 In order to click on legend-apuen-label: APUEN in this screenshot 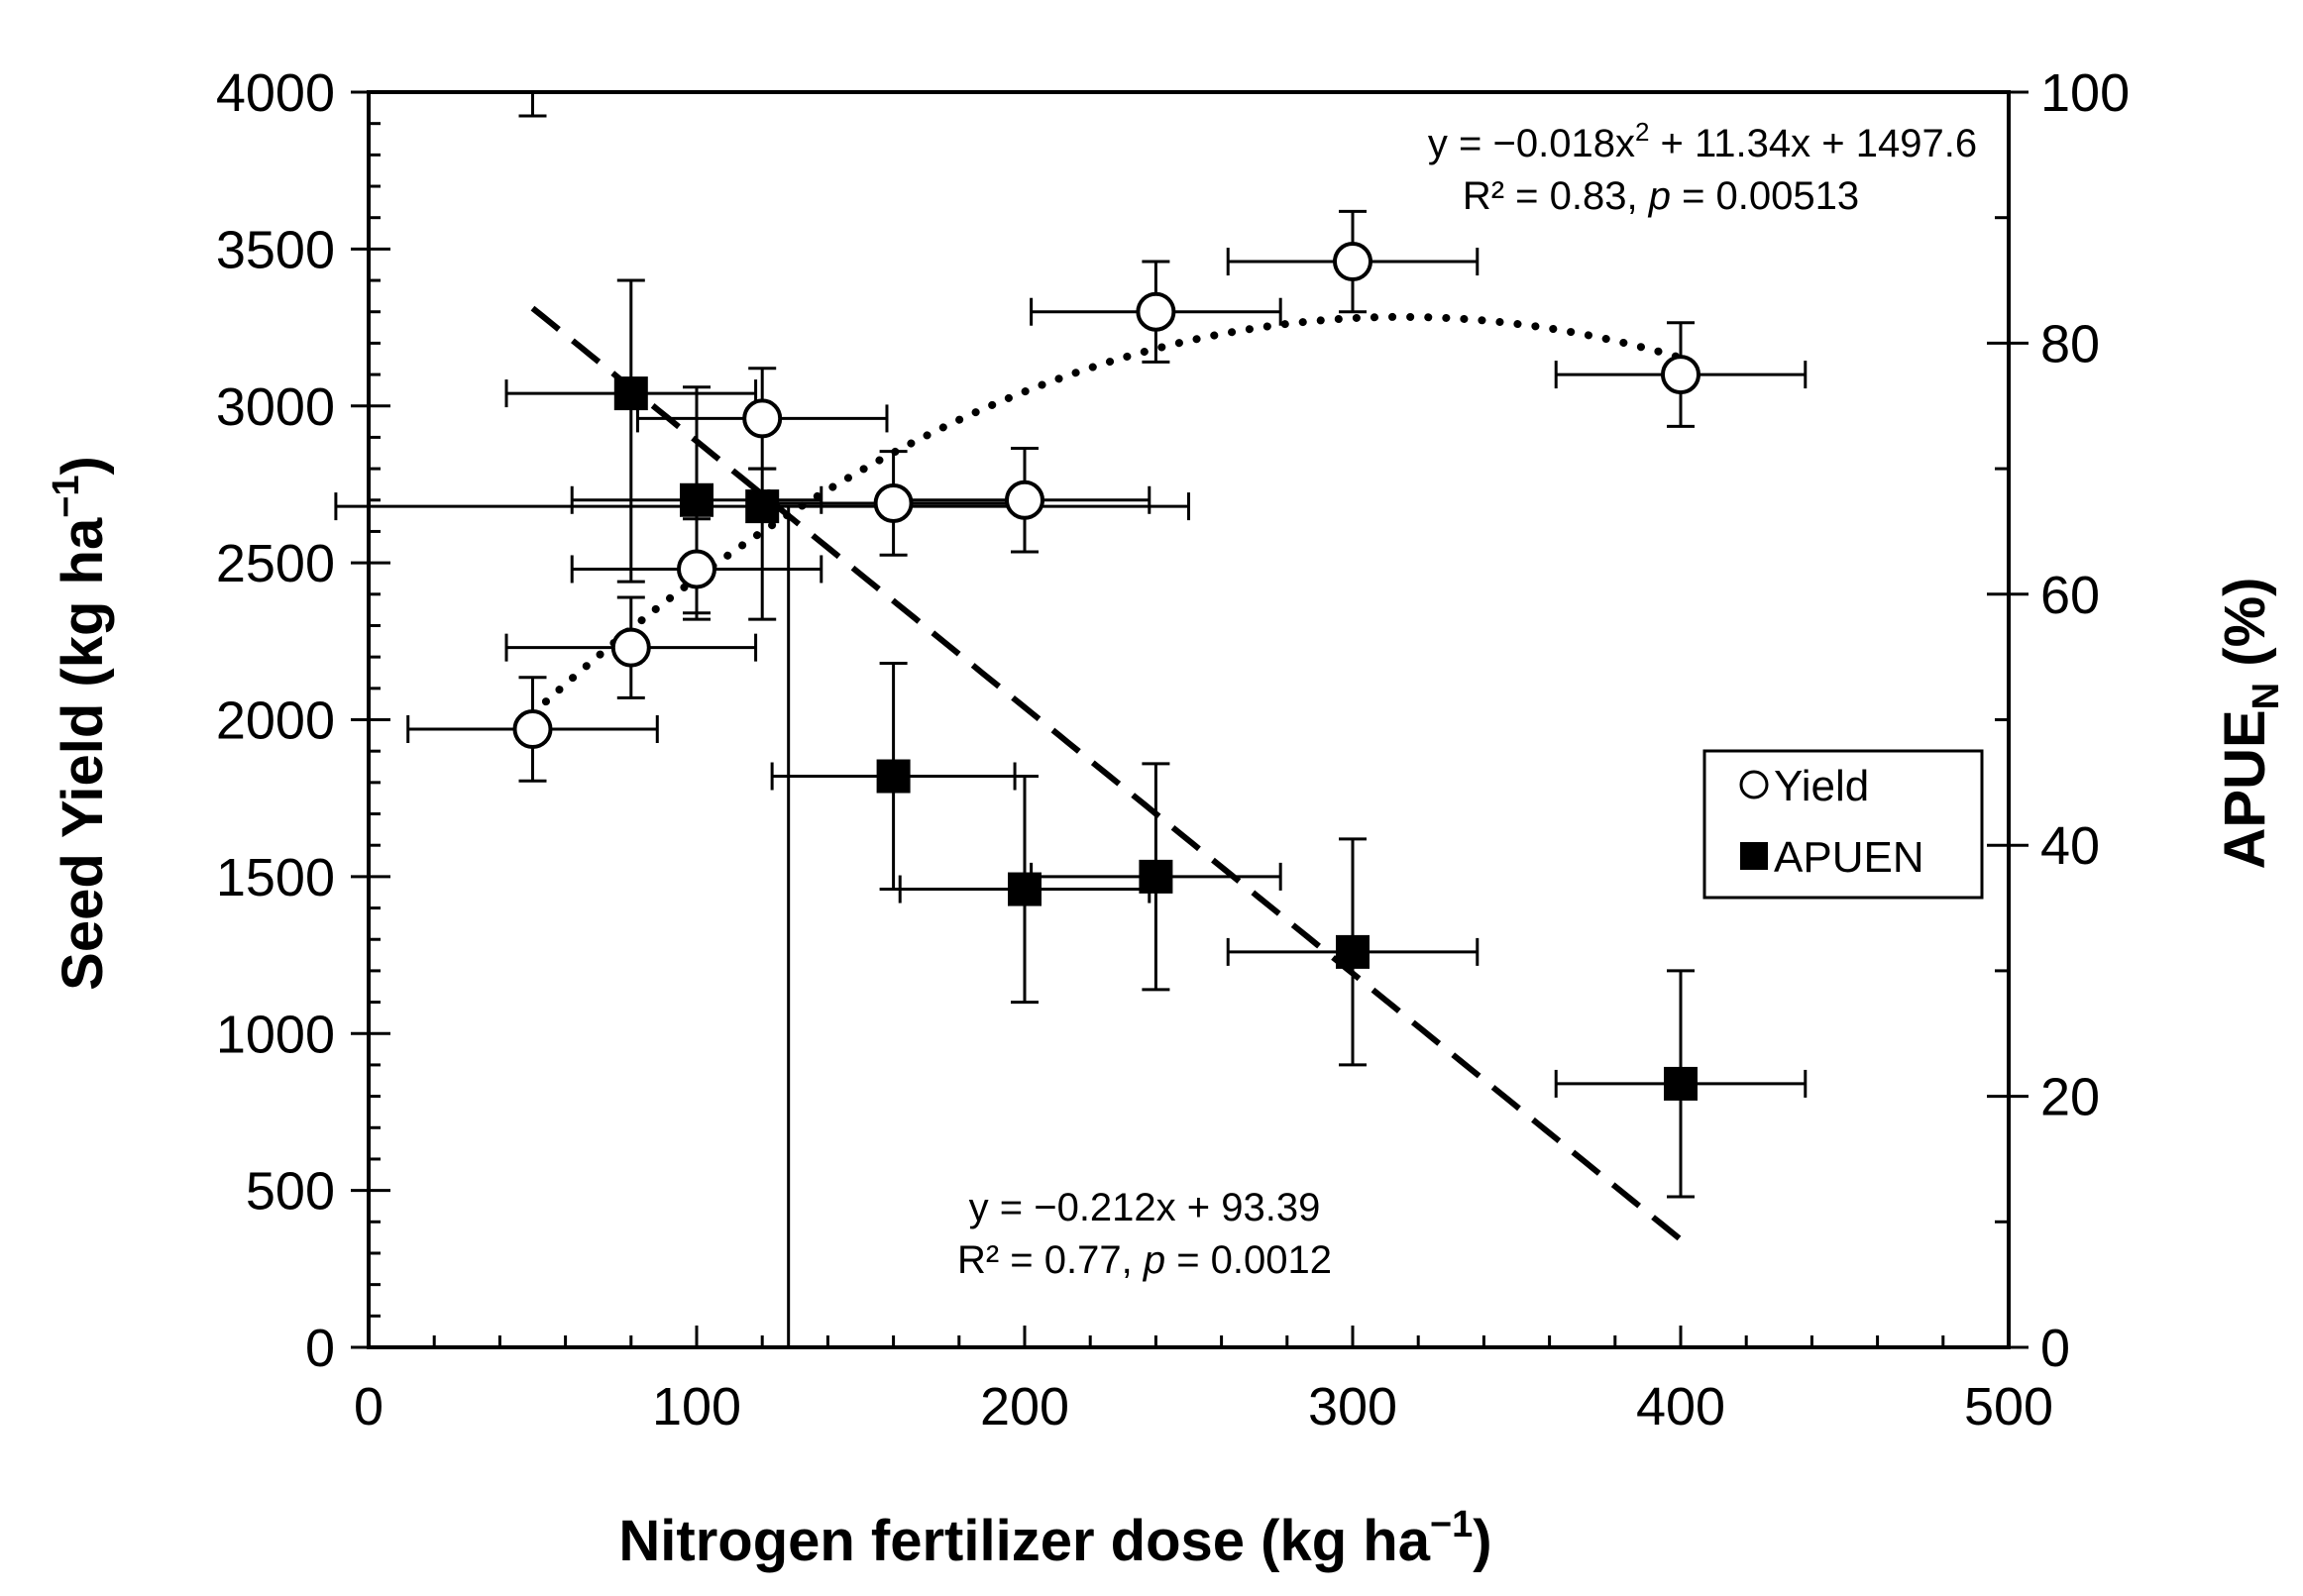, I will do `click(1849, 857)`.